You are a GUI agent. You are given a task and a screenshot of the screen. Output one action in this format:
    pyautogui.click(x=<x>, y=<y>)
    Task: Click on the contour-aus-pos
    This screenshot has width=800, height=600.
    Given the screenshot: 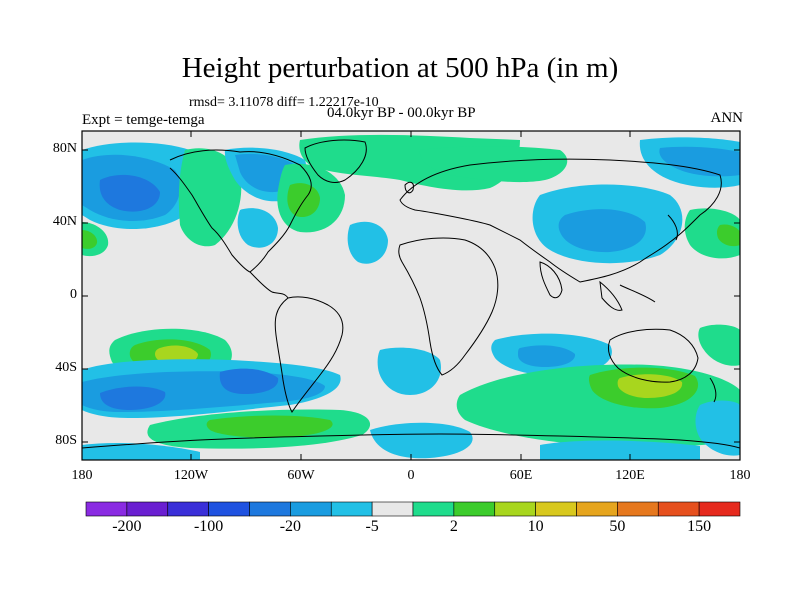 What is the action you would take?
    pyautogui.click(x=719, y=345)
    